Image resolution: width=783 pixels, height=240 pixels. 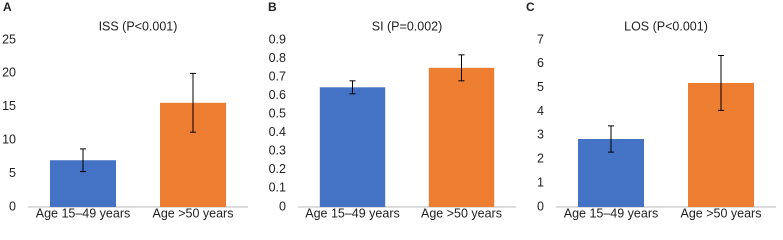 I want to click on y-tick-label: 0.9, so click(x=277, y=39).